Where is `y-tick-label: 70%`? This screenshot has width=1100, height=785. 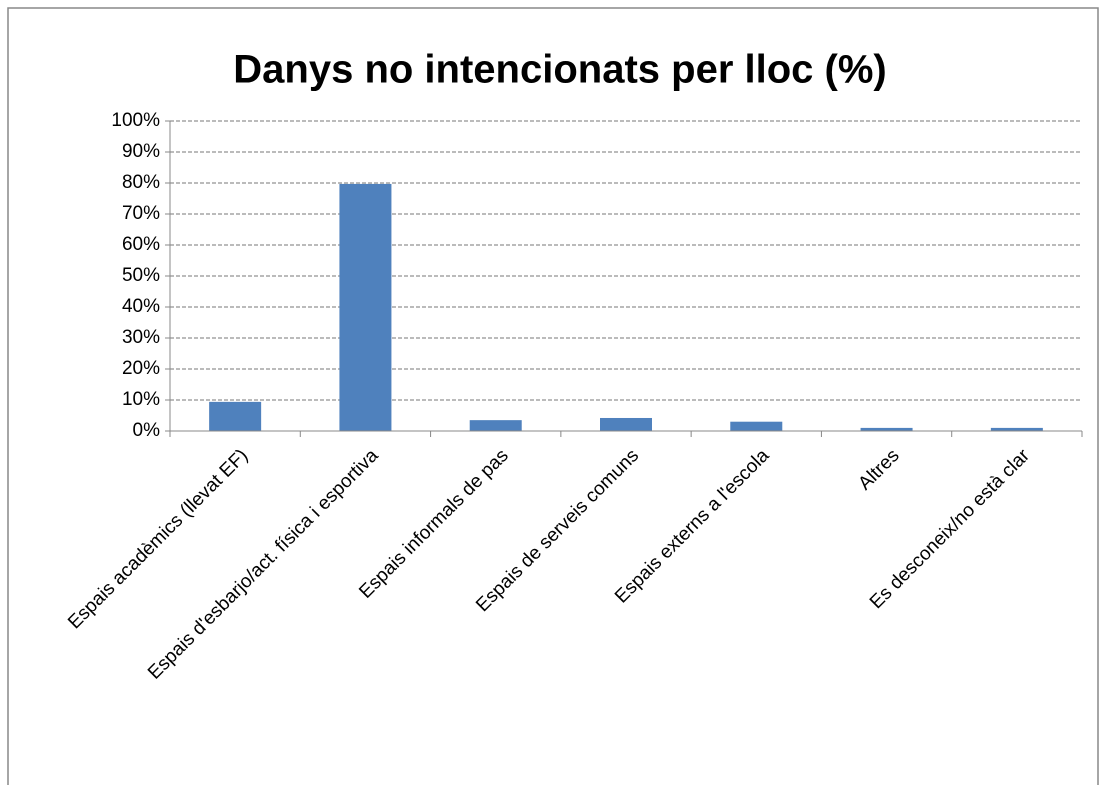 y-tick-label: 70% is located at coordinates (141, 213).